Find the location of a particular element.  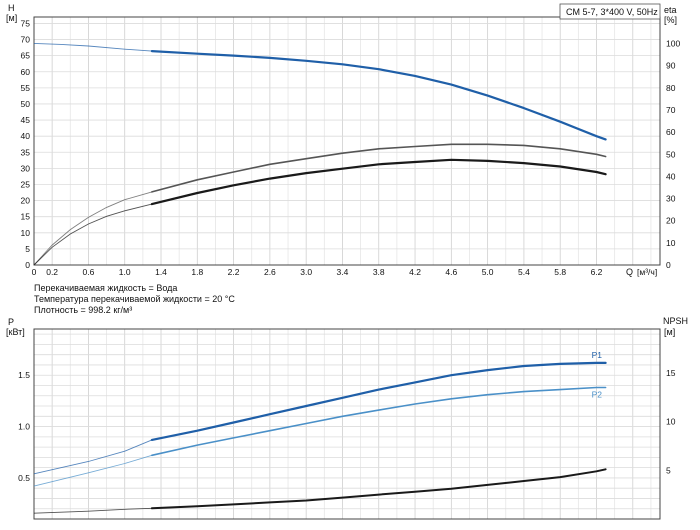

top-y-right-tick-label: 90 is located at coordinates (671, 66).